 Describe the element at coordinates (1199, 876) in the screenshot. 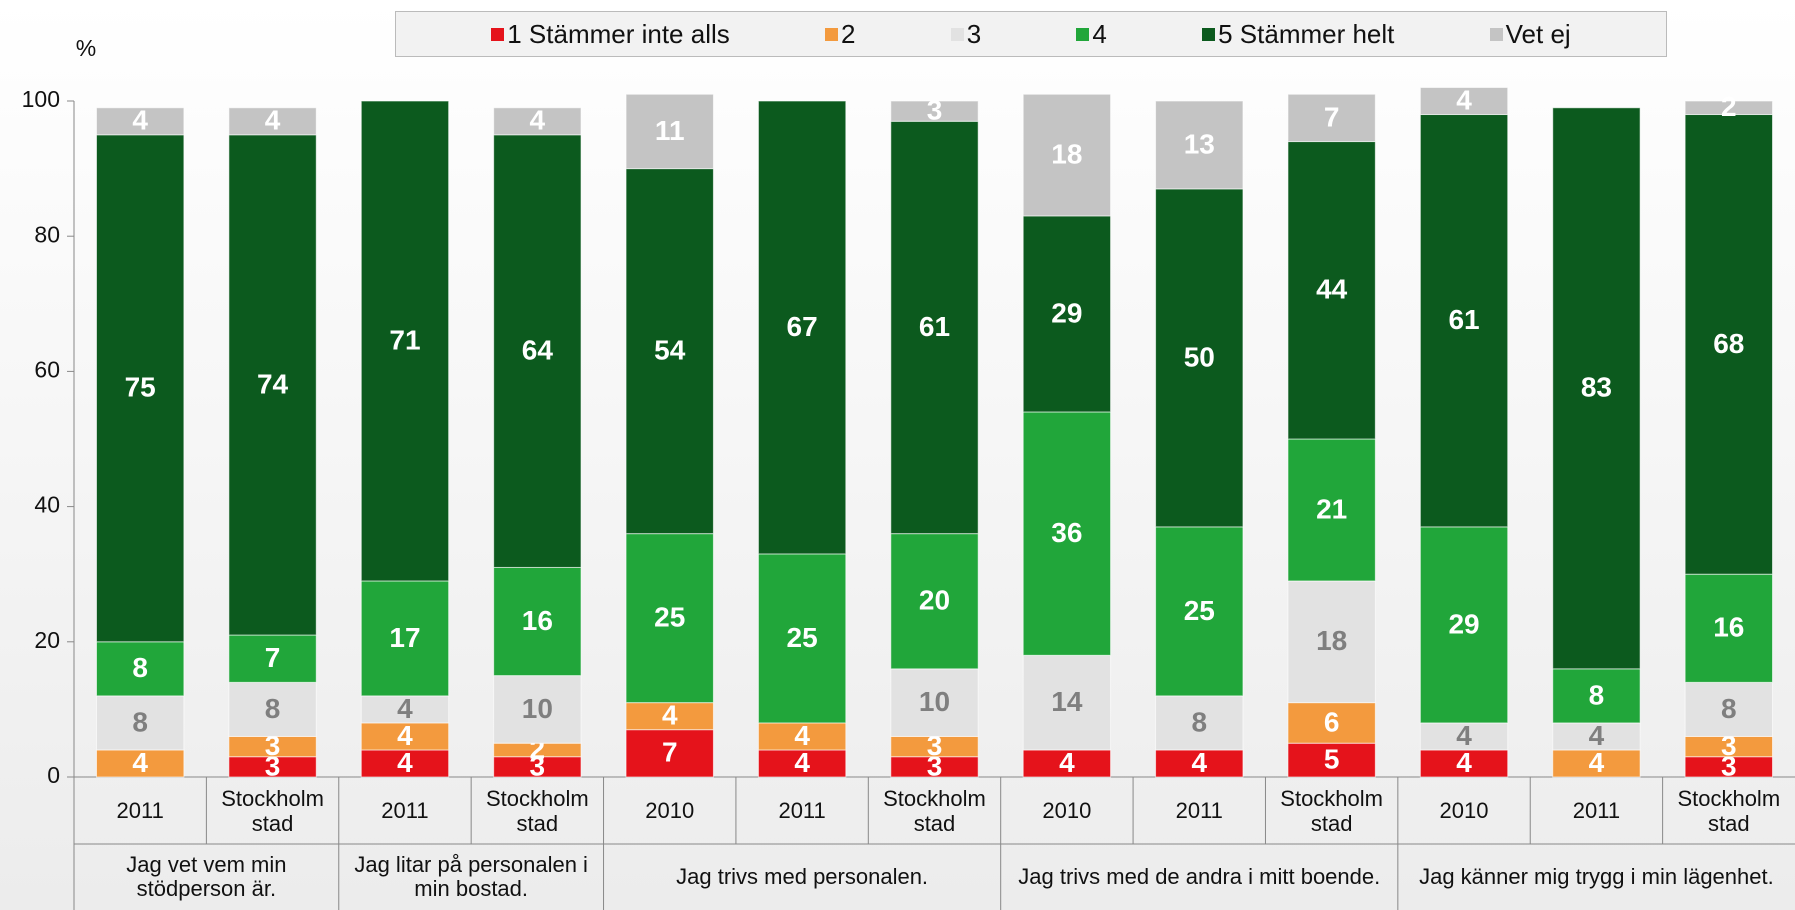

I see `group-label: Jag trivs med de andra i mitt boende.` at that location.